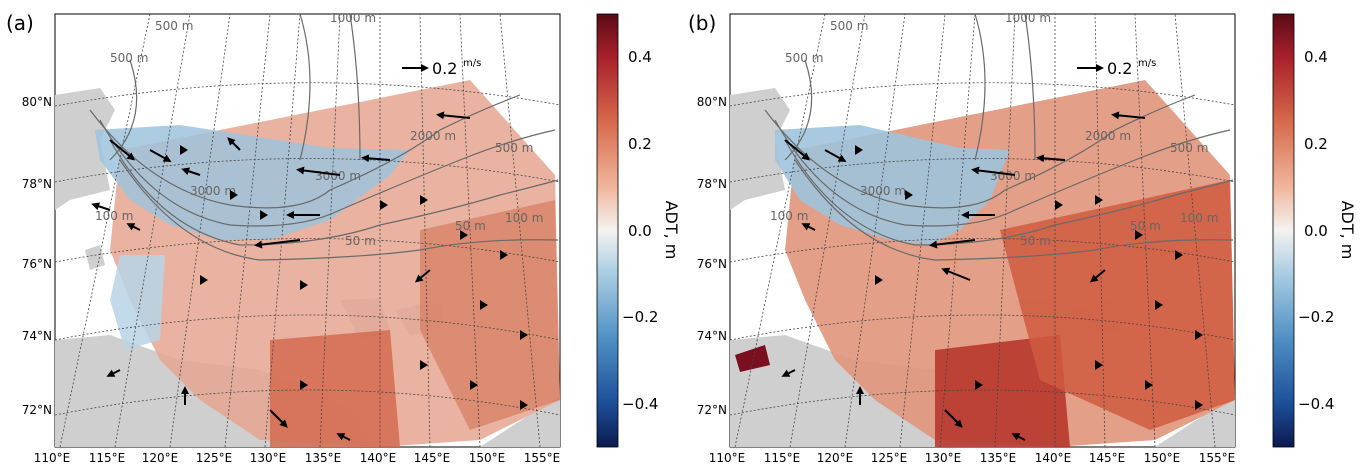  I want to click on arrow-heads-b, so click(1029, 277).